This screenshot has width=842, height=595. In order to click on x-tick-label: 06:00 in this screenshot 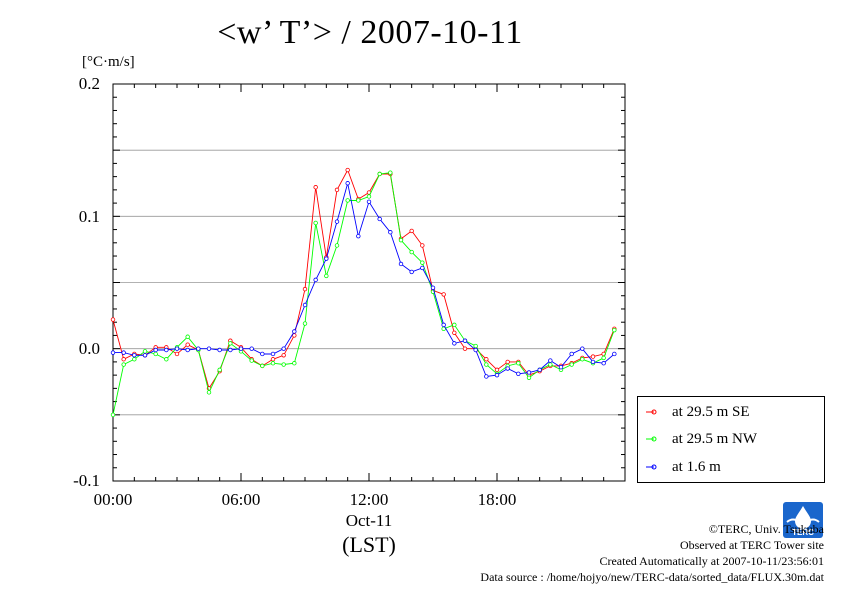, I will do `click(241, 499)`.